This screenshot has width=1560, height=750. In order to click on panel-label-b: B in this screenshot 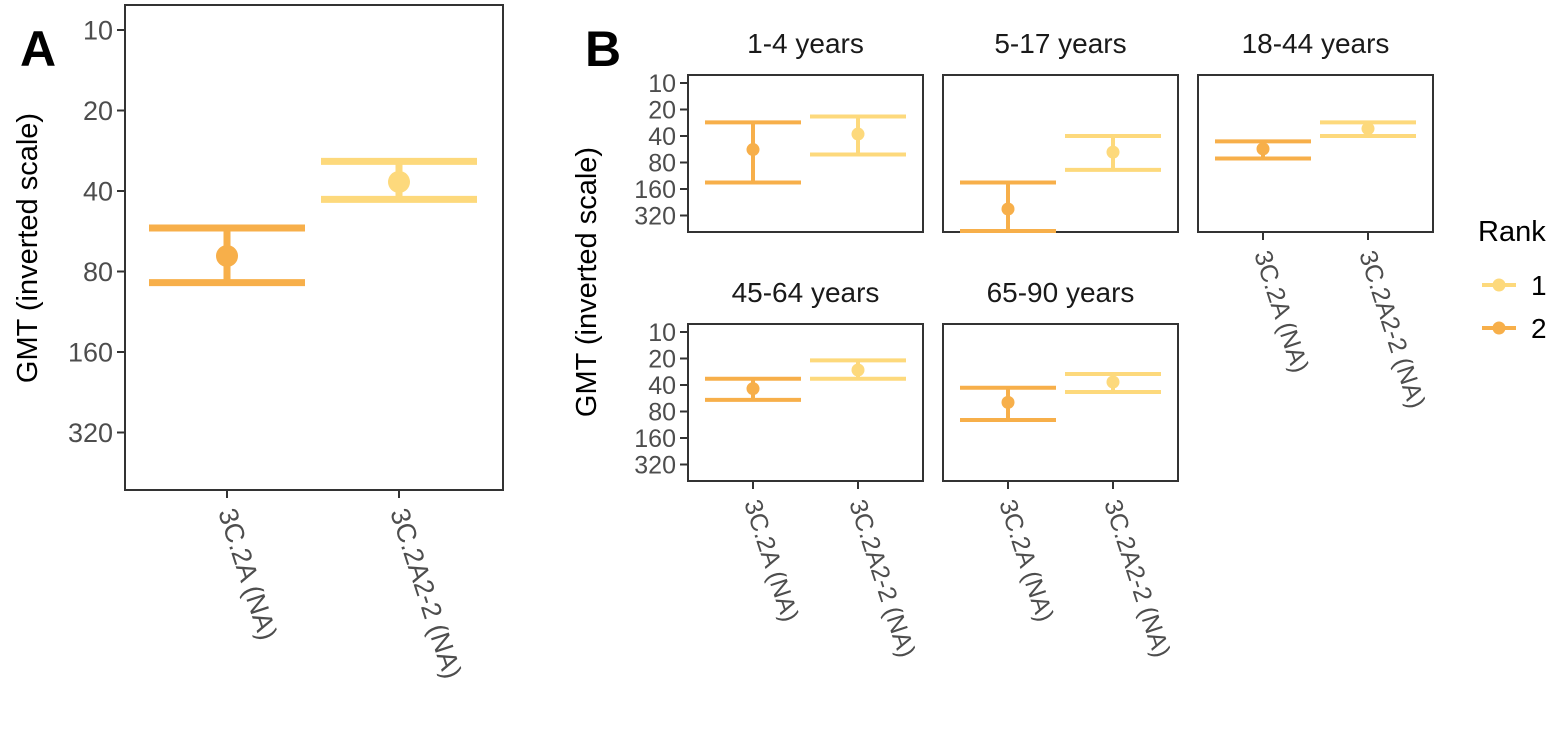, I will do `click(603, 49)`.